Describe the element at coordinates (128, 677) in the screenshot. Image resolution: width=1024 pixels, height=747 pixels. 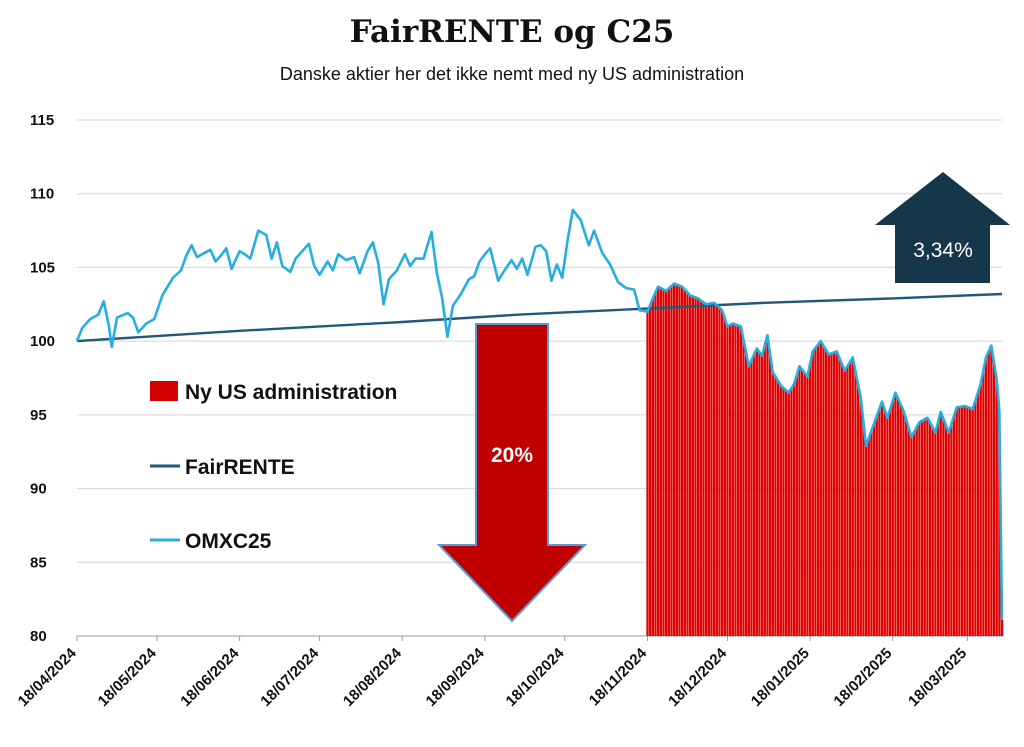
I see `x-tick-label: 18/05/2024` at that location.